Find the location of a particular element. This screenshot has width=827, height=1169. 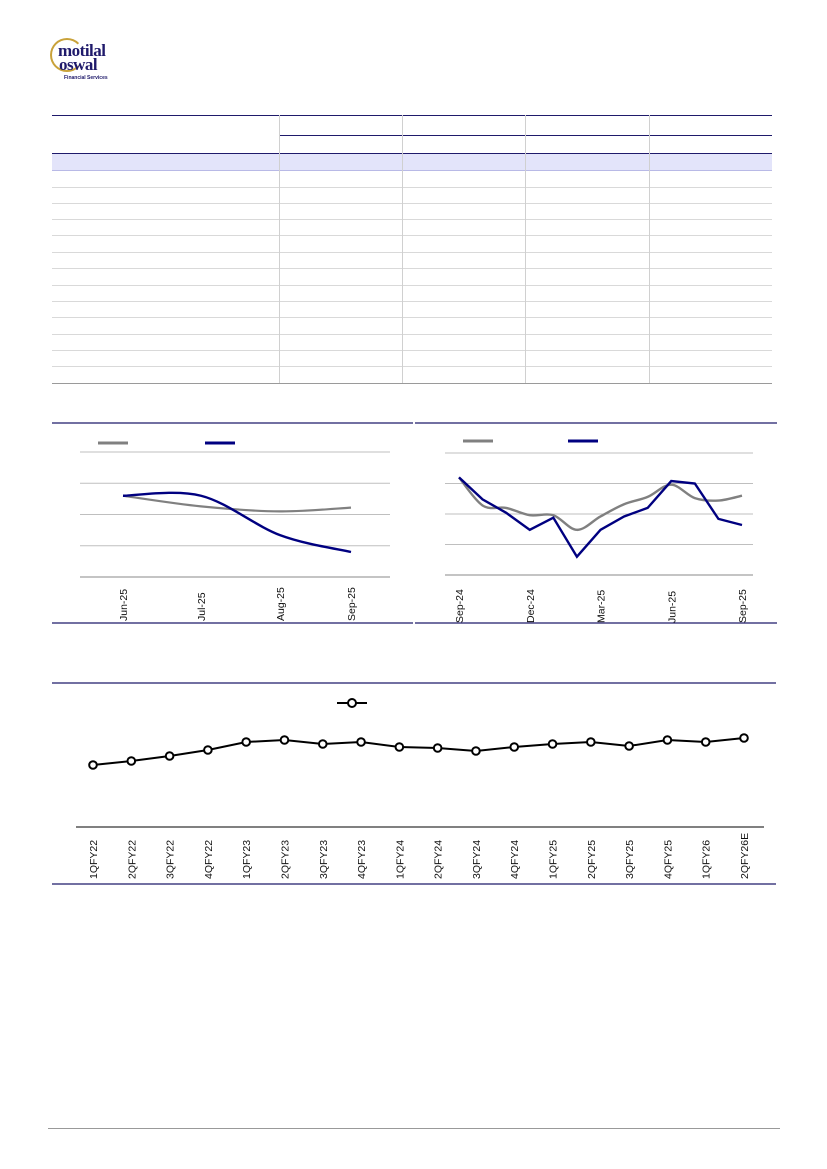

table-top-rule is located at coordinates (412, 115).